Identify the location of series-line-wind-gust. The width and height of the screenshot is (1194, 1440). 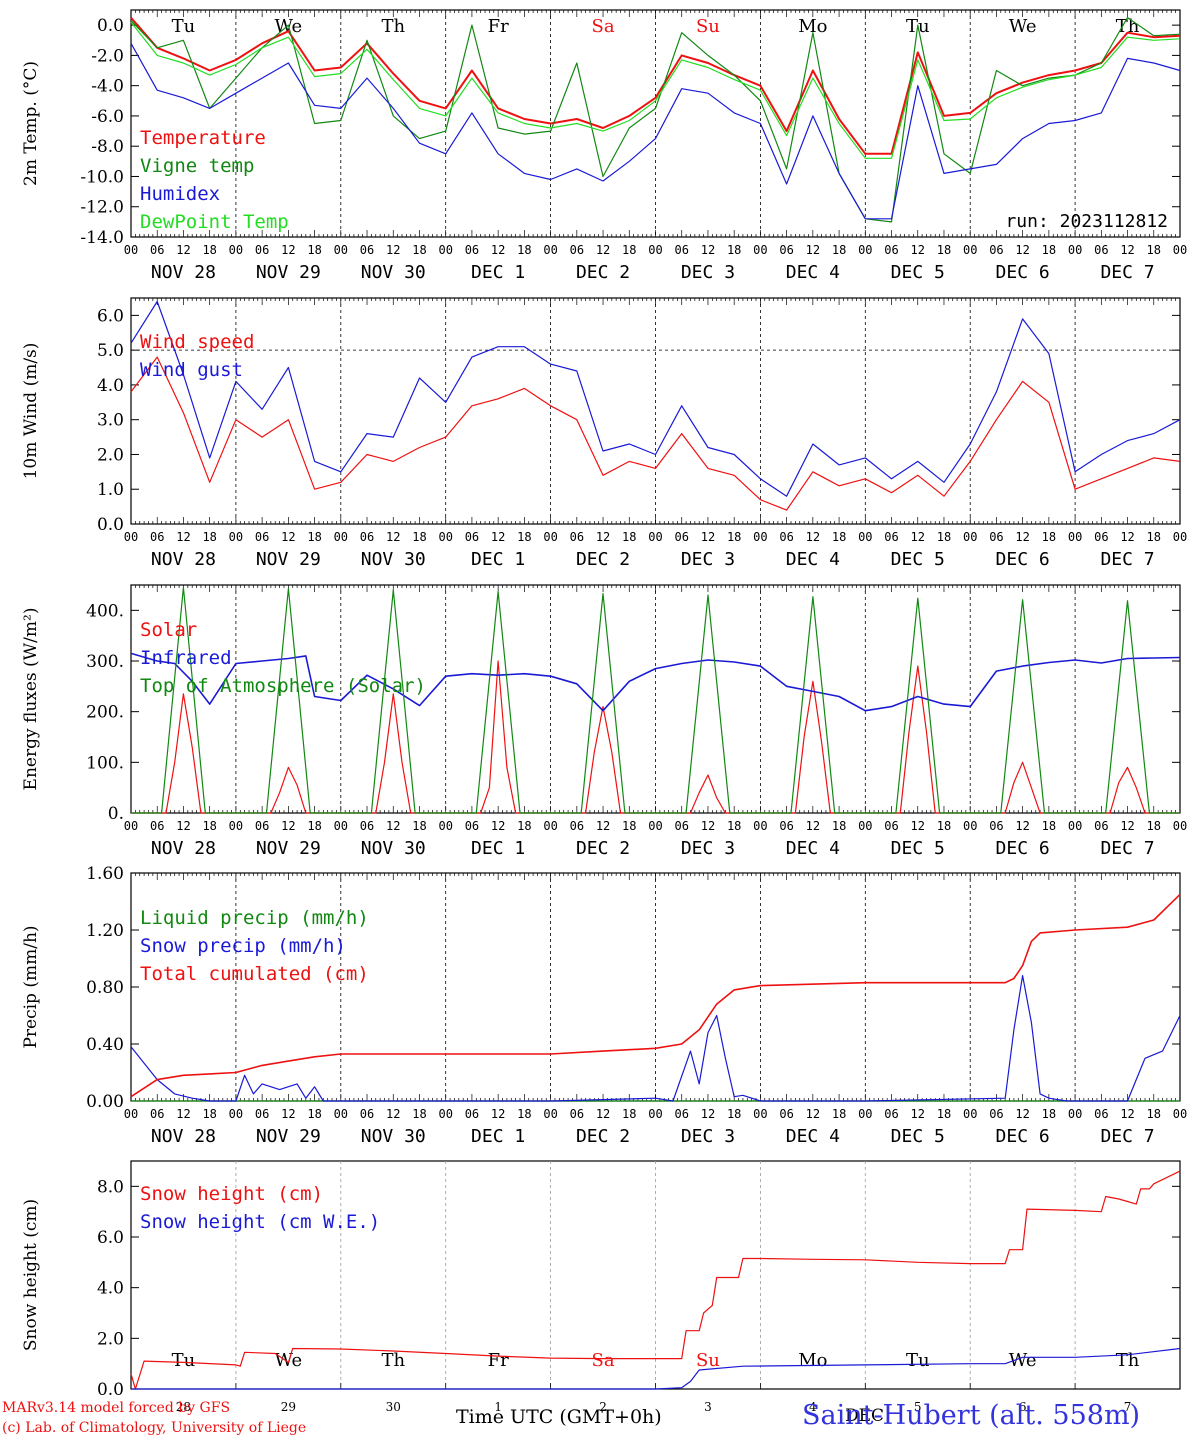
(655, 398).